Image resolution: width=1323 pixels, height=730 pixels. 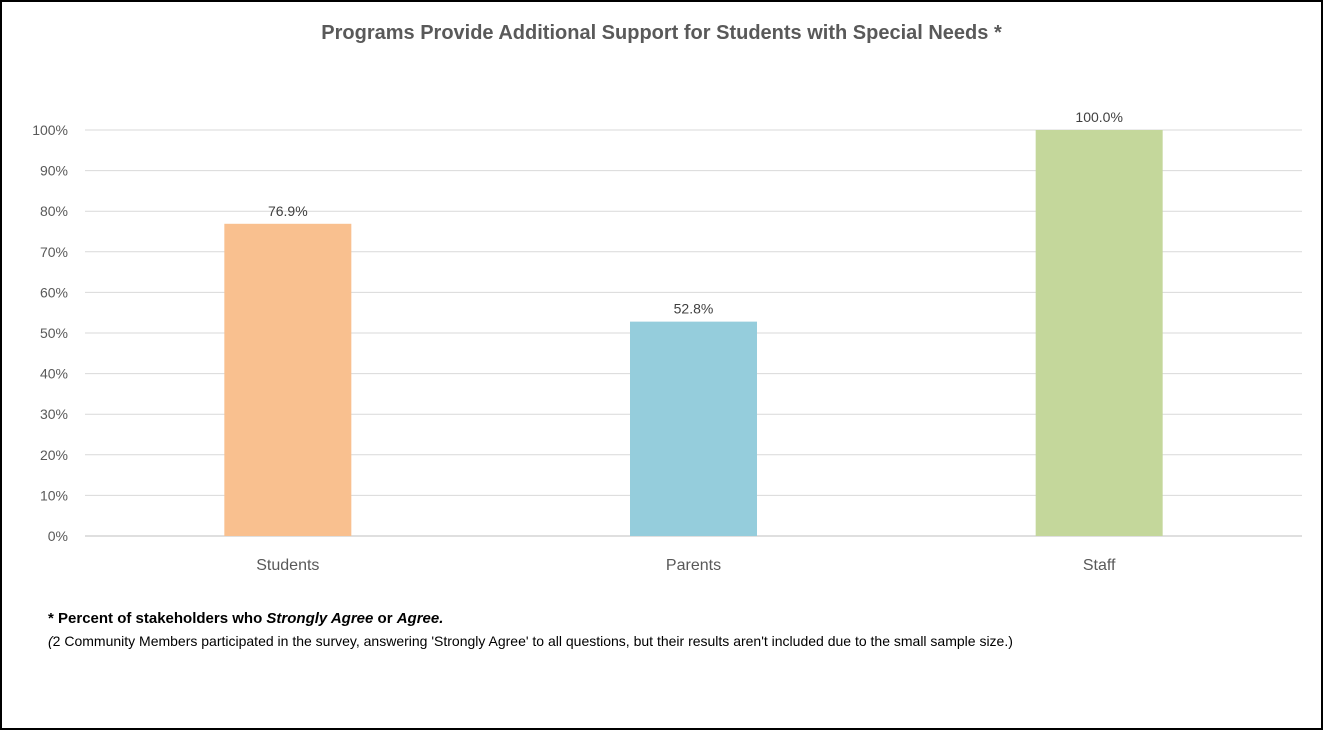 I want to click on data-label-students: 76.9%, so click(x=288, y=211).